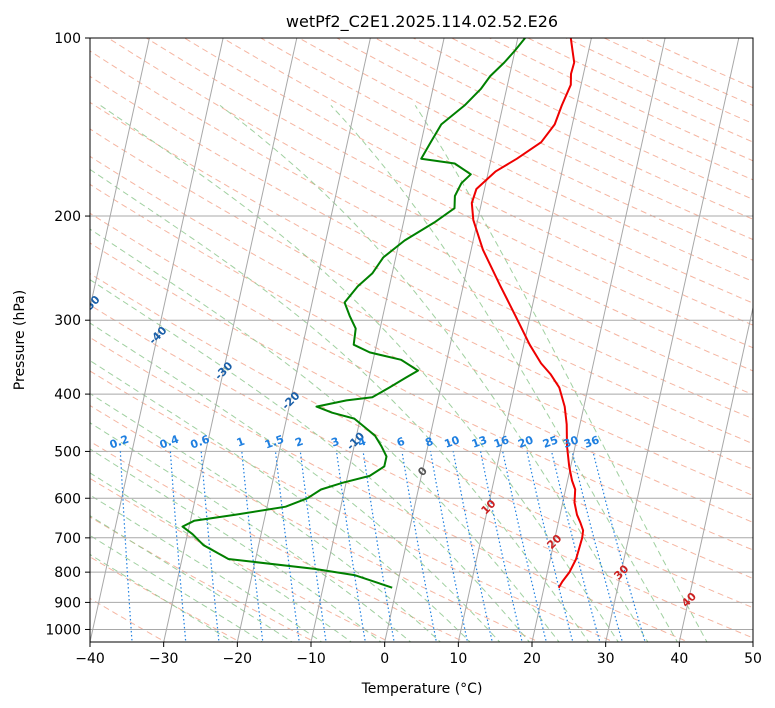  What do you see at coordinates (689, 600) in the screenshot?
I see `isotherm-label: 40` at bounding box center [689, 600].